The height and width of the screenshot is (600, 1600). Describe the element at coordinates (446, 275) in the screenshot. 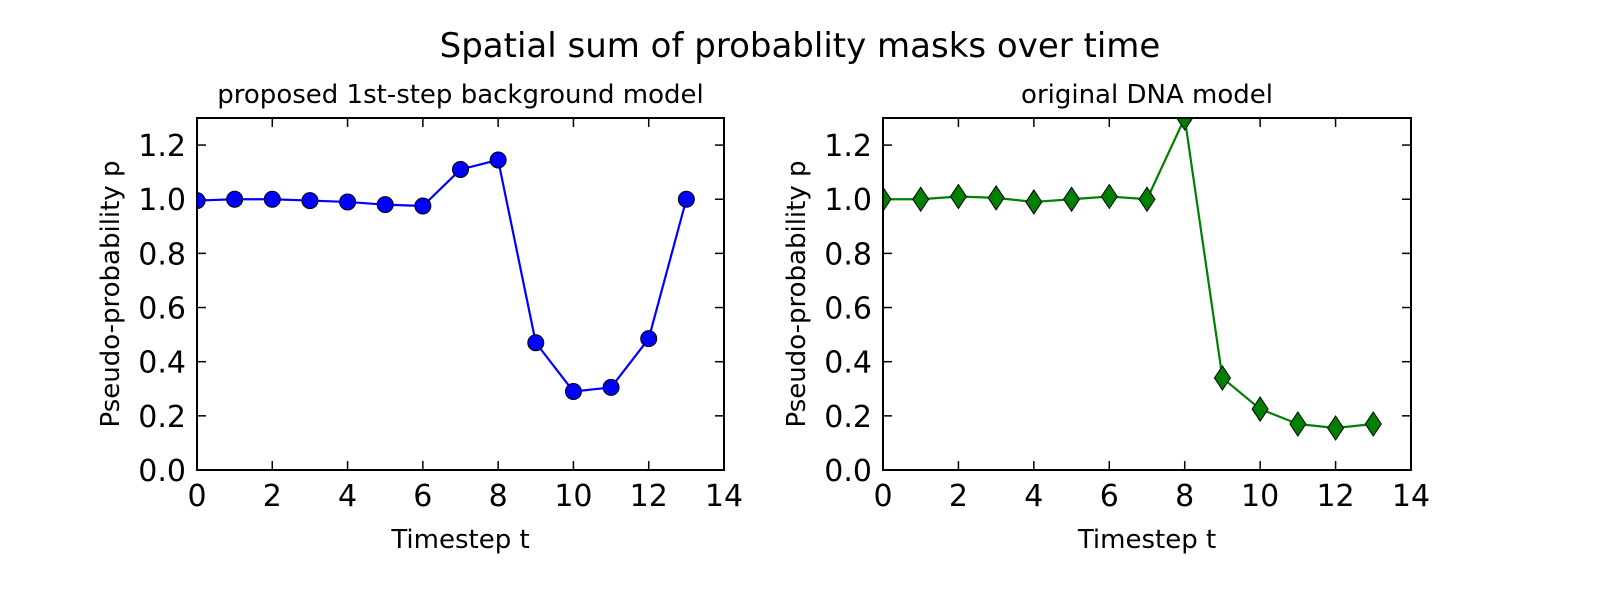

I see `plot-data` at that location.